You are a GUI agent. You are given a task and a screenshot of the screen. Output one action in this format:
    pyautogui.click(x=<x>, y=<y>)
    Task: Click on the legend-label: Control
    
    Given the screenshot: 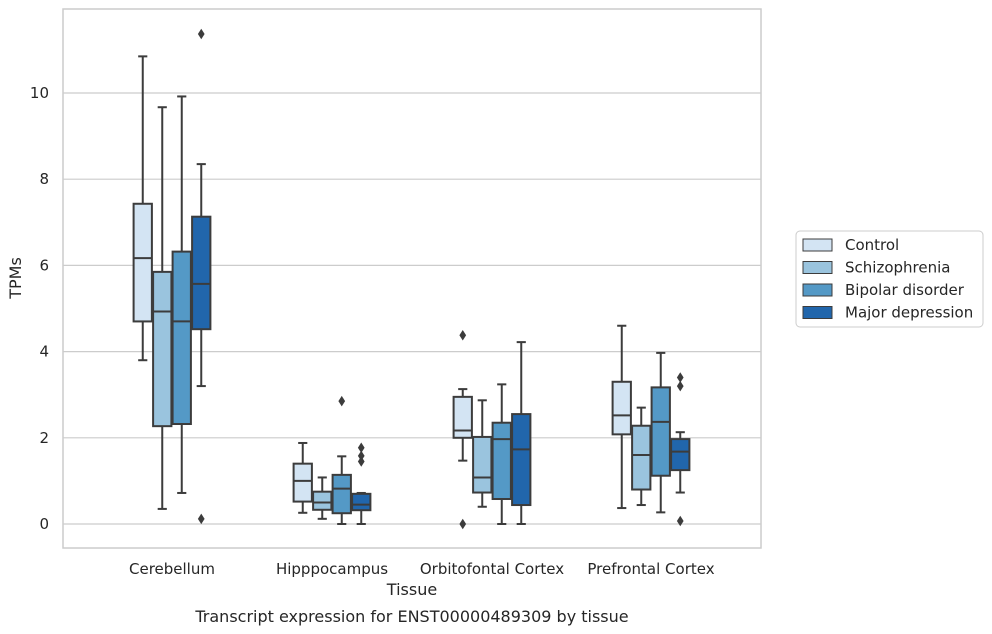 What is the action you would take?
    pyautogui.click(x=872, y=245)
    